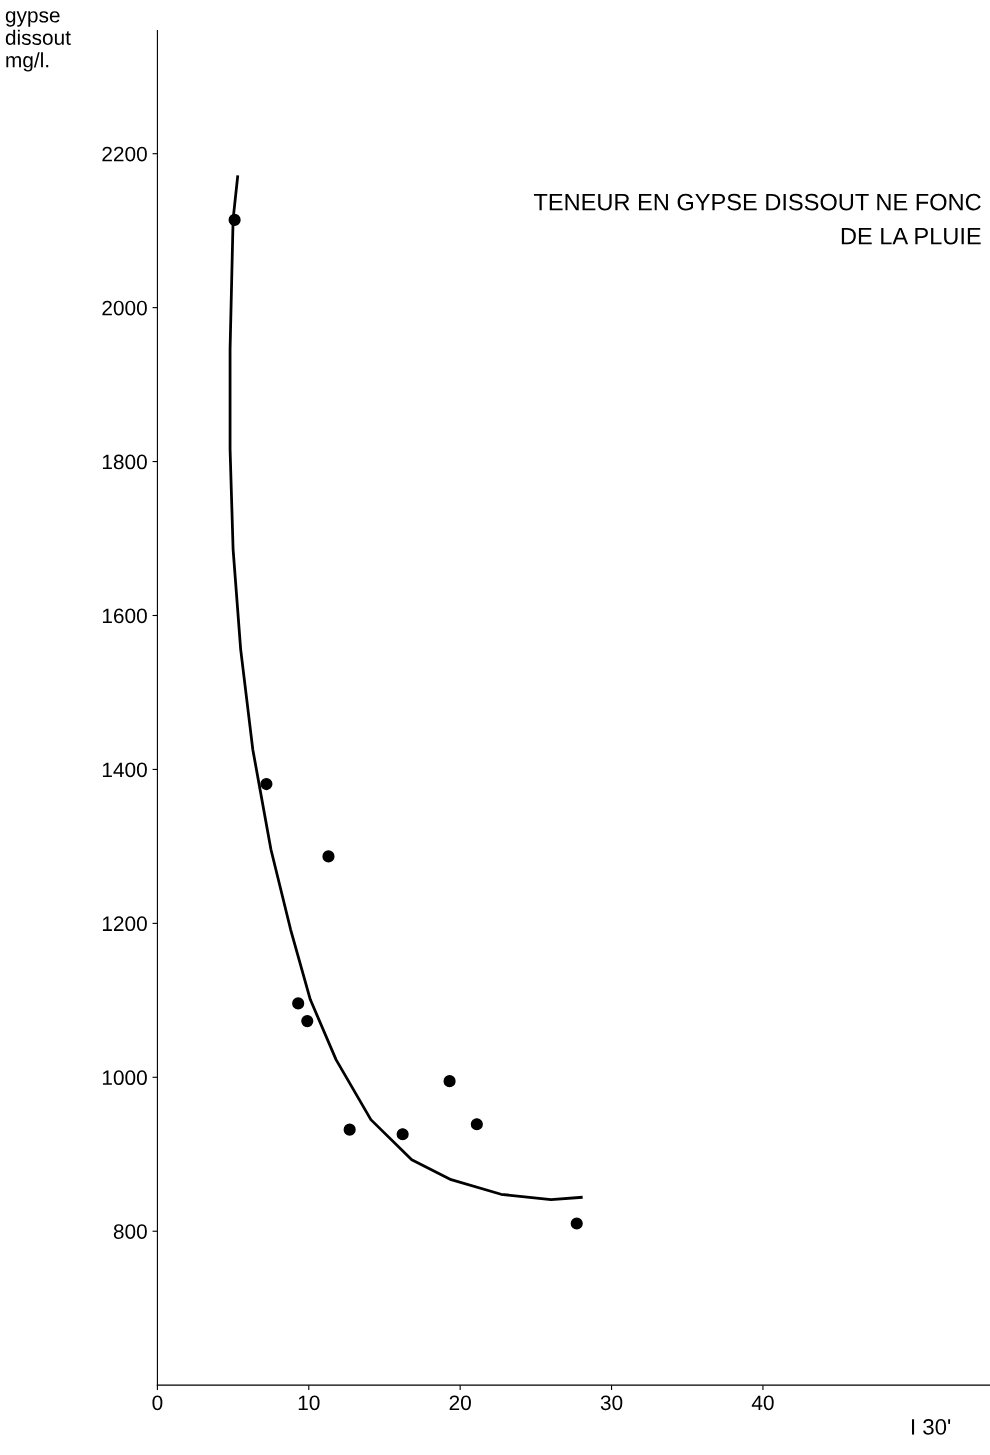  What do you see at coordinates (757, 219) in the screenshot?
I see `text: TENEUR EN GYPSE DISSOUT NE FONC DE LA PLUIE` at bounding box center [757, 219].